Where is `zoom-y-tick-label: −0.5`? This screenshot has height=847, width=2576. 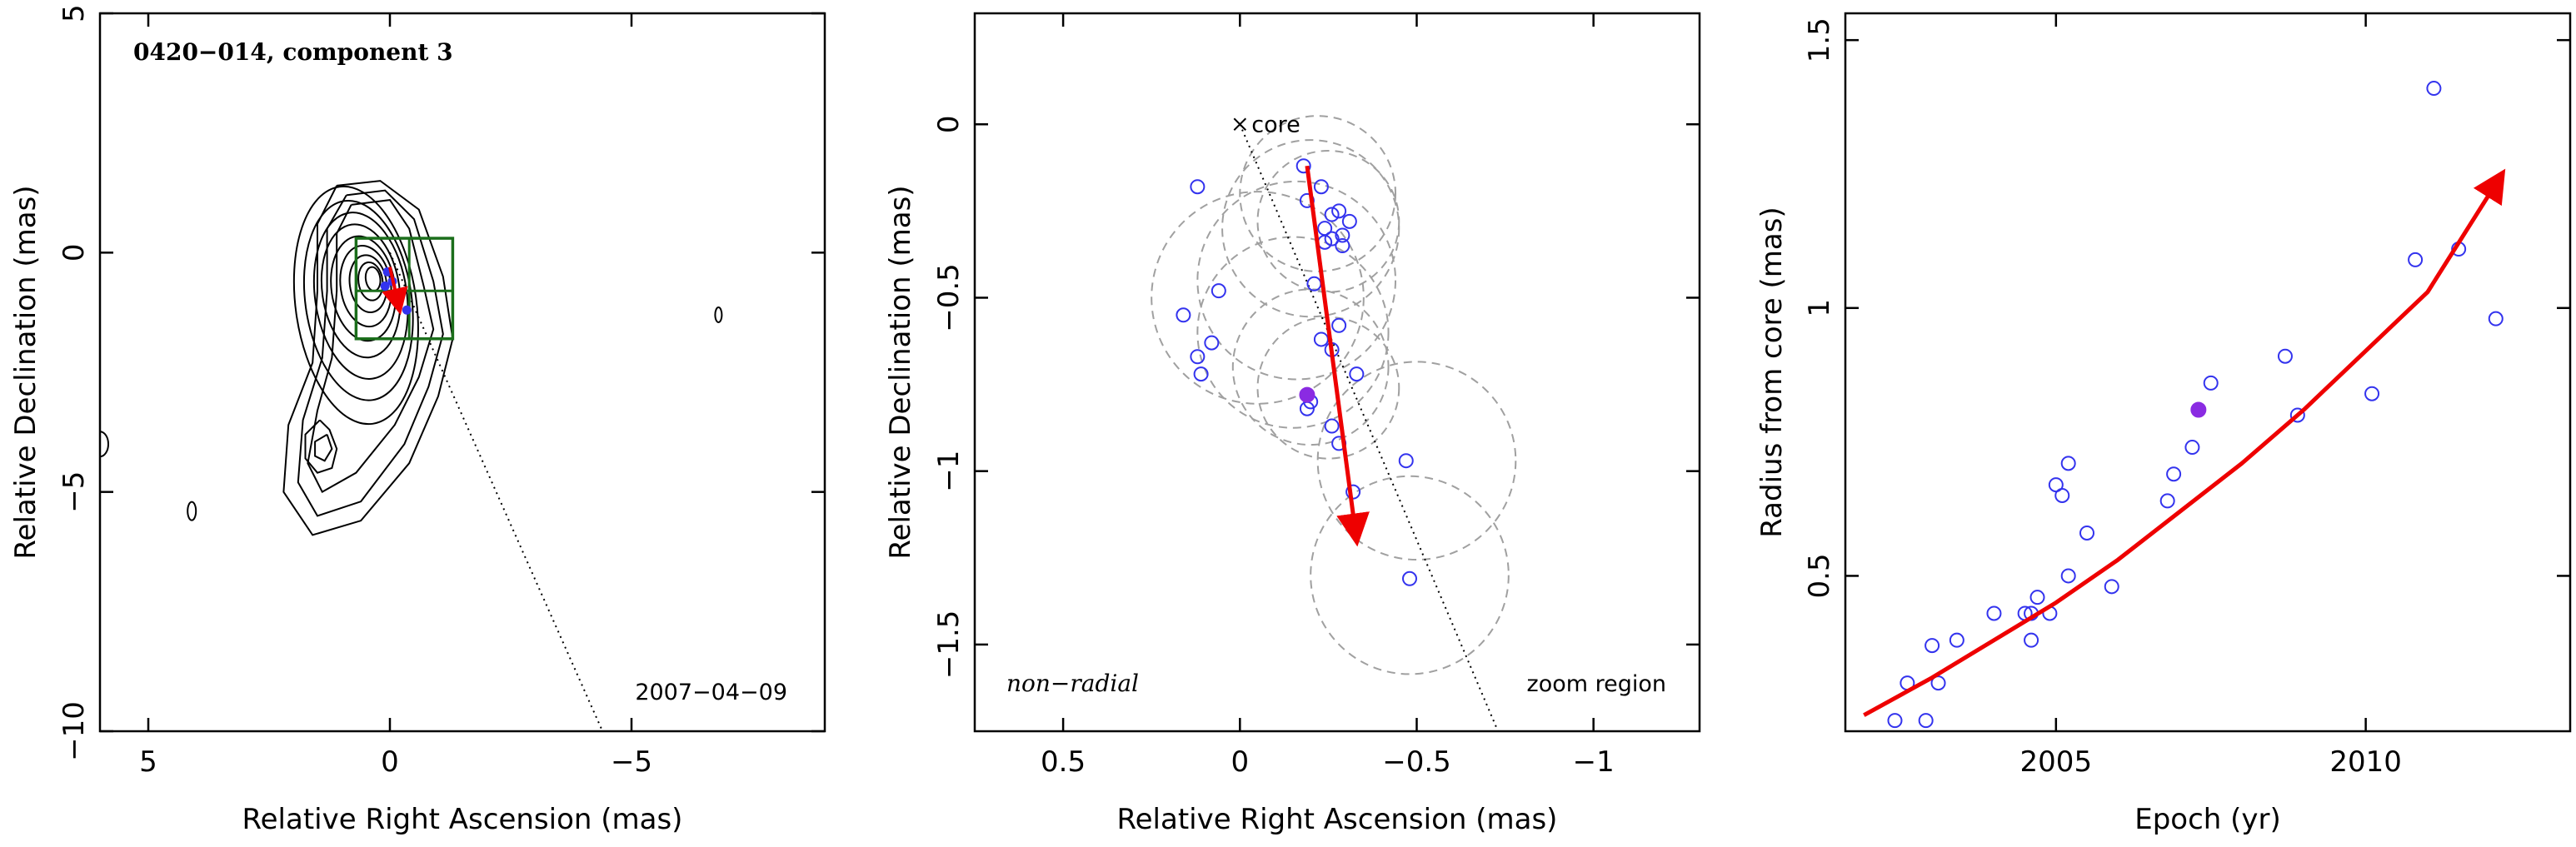 zoom-y-tick-label: −0.5 is located at coordinates (949, 297).